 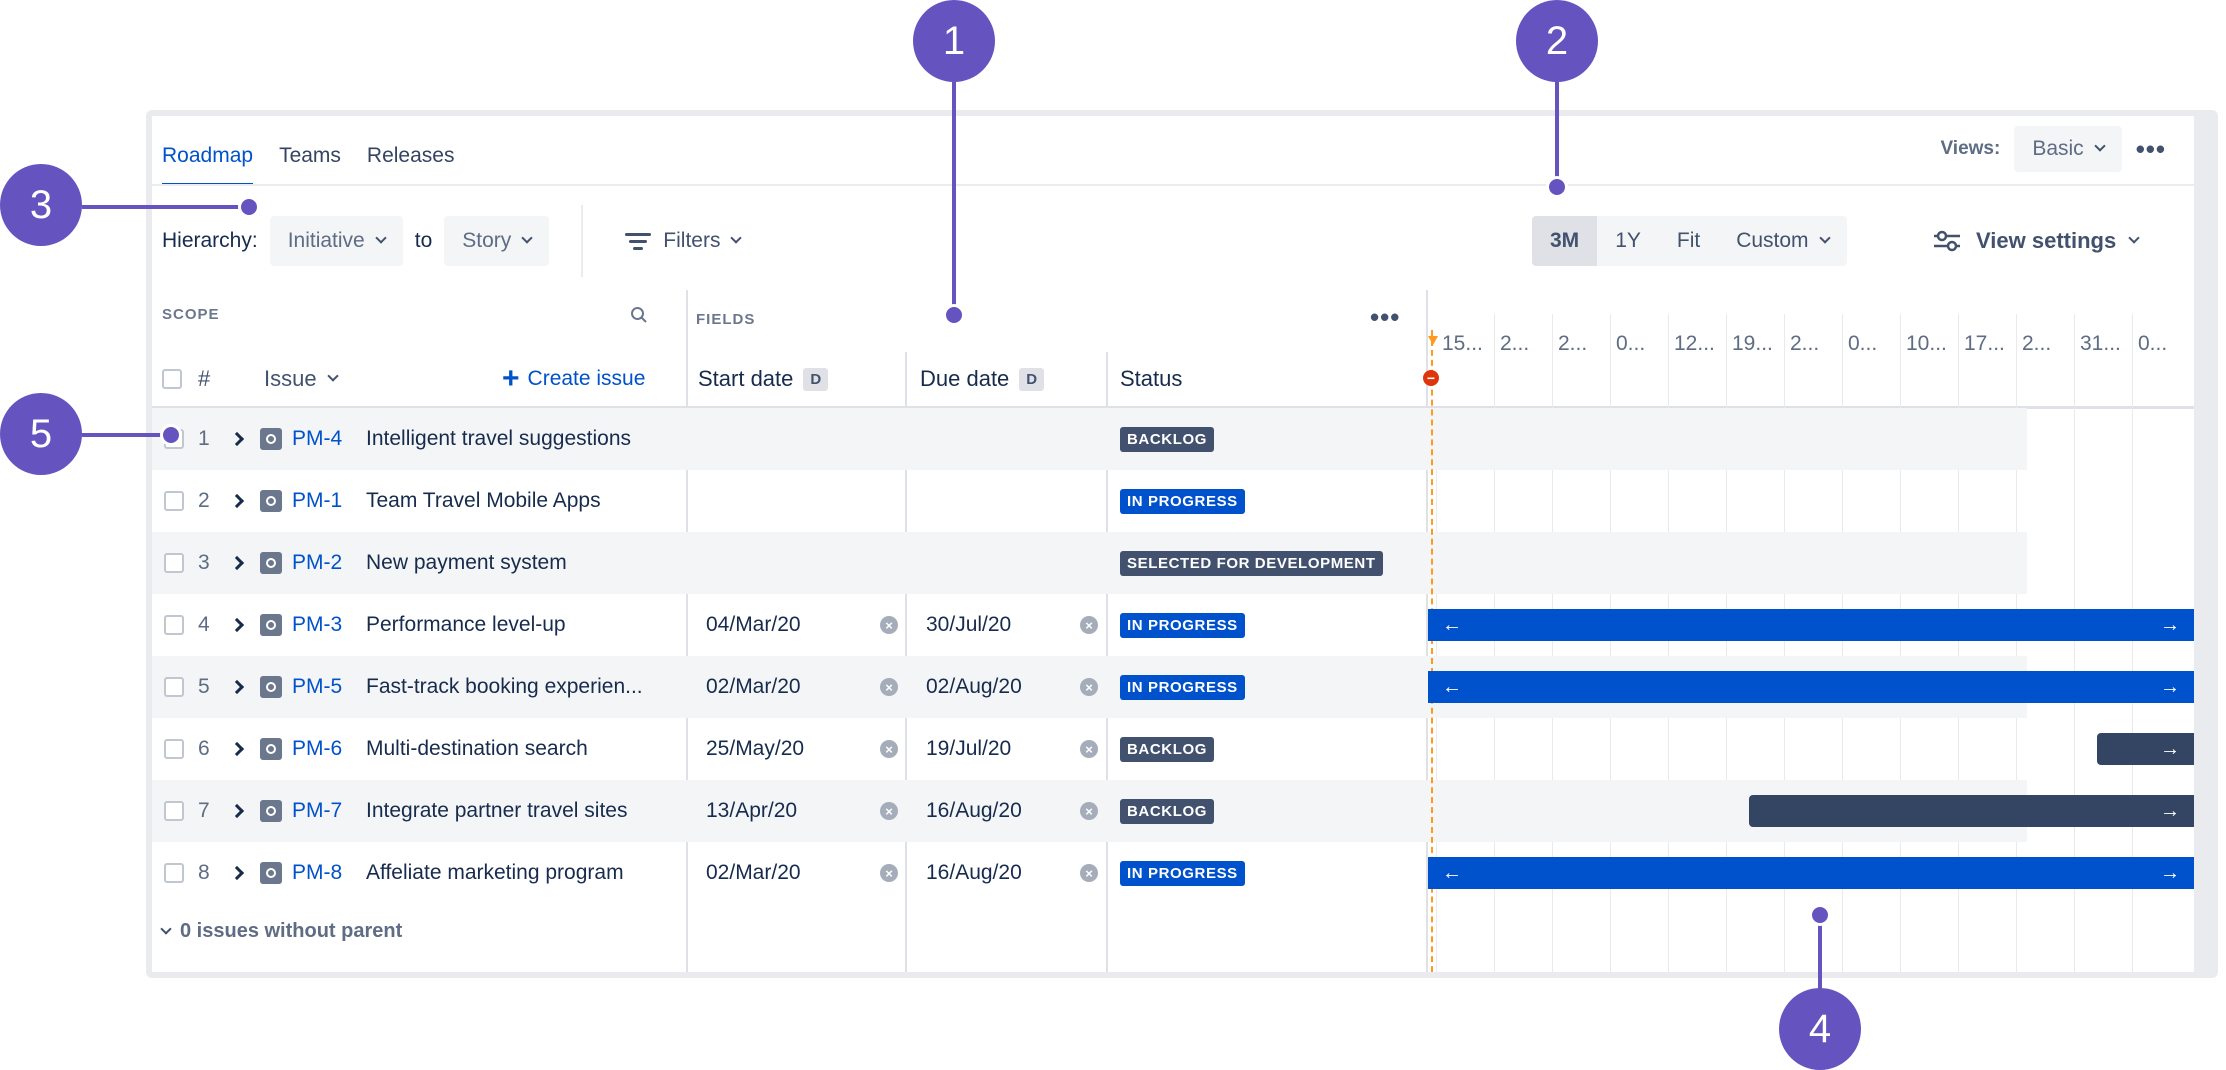 I want to click on due-date-header: Due date D, so click(x=982, y=379).